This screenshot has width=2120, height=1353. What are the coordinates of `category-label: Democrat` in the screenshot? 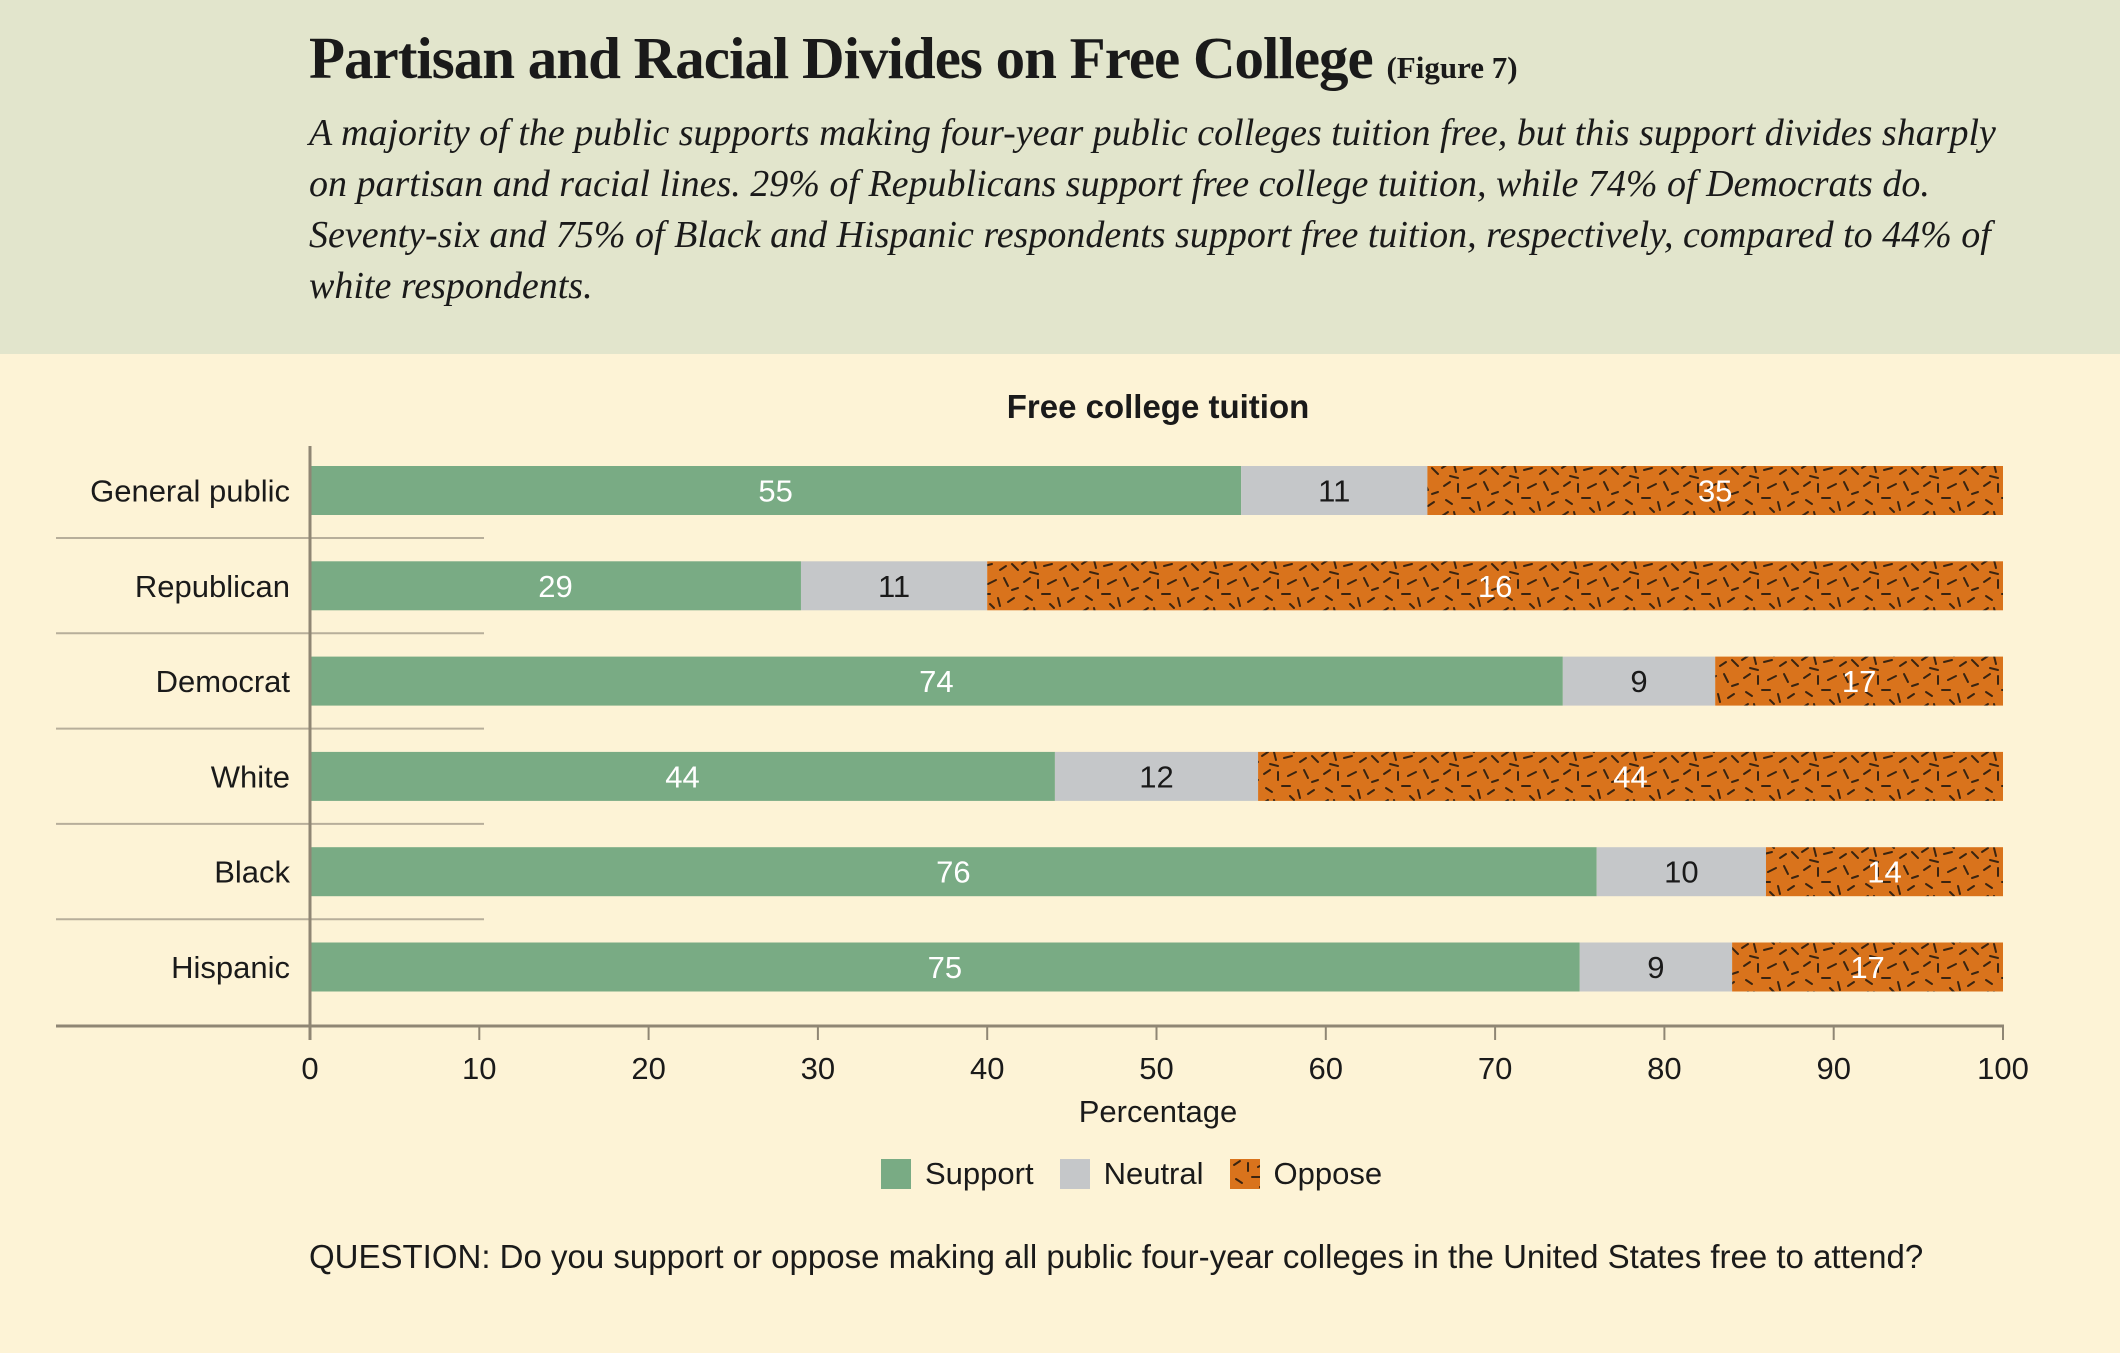 It's located at (223, 681).